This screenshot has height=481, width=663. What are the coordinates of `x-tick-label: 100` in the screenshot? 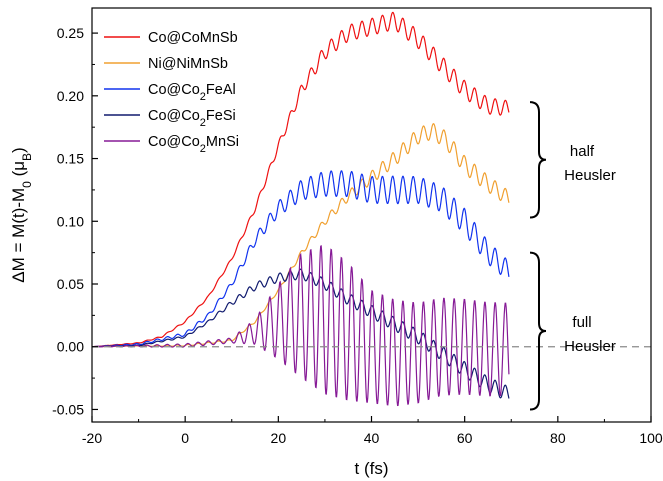 It's located at (651, 438).